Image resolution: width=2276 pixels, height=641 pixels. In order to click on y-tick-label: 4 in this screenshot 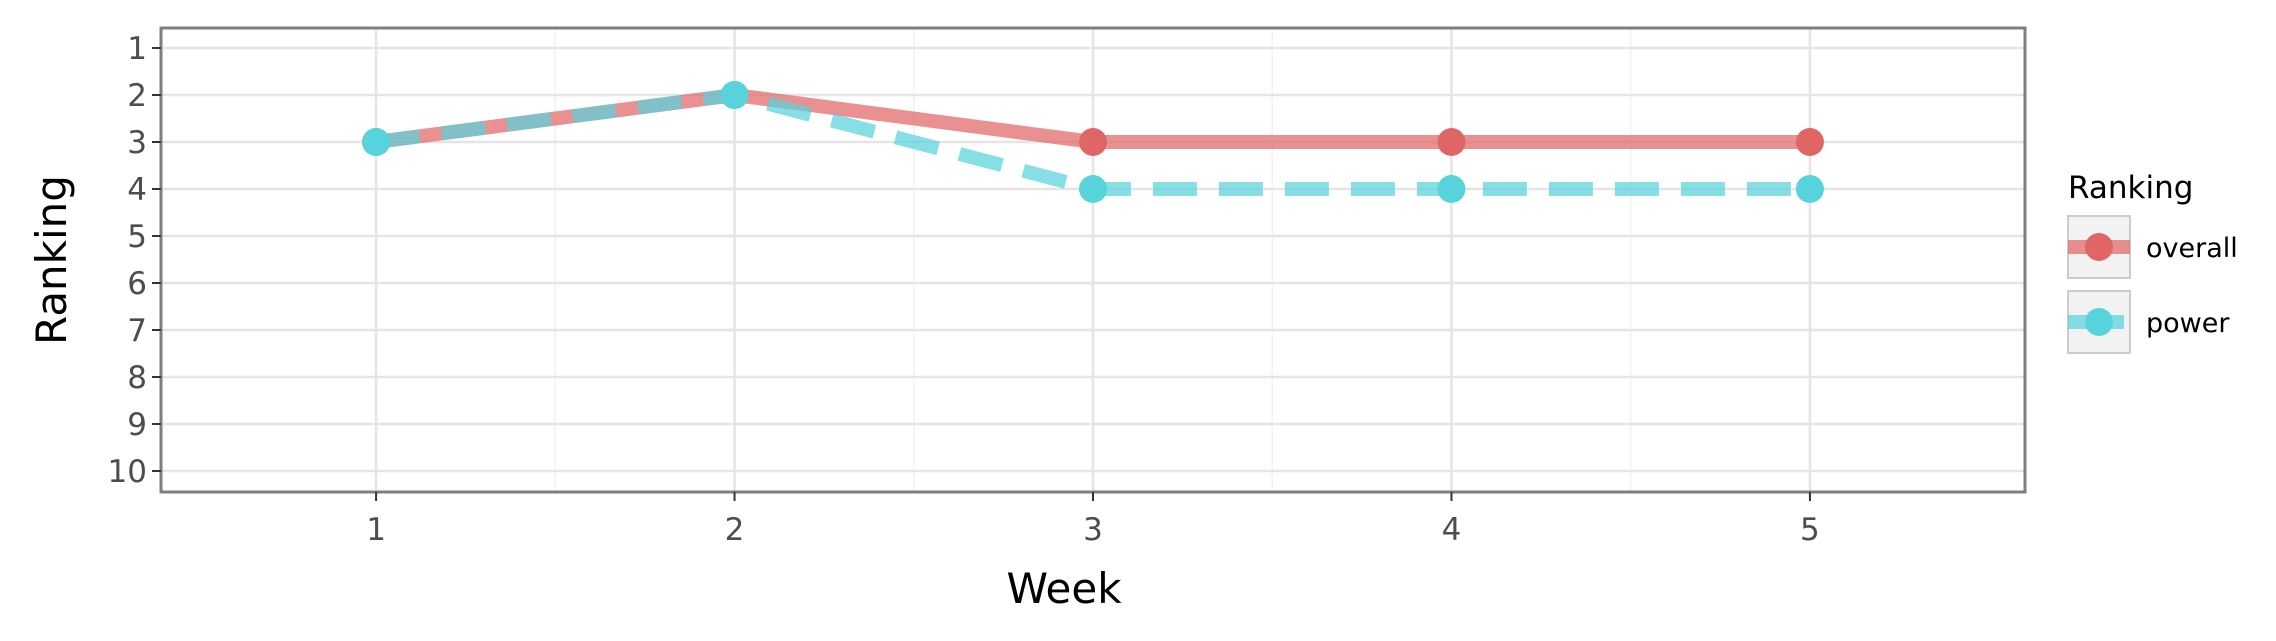, I will do `click(137, 190)`.